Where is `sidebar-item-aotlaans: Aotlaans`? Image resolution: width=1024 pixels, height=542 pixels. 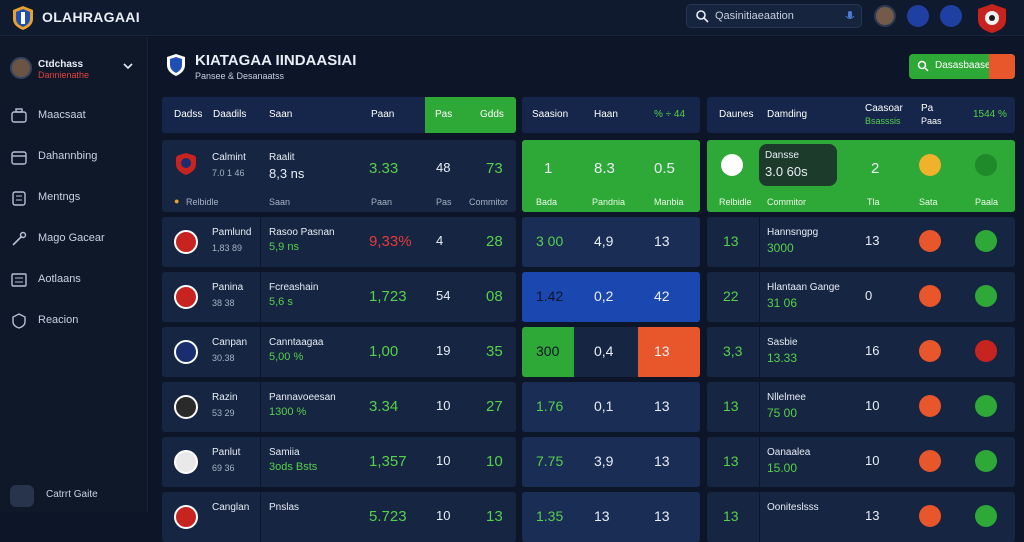
sidebar-item-aotlaans: Aotlaans is located at coordinates (75, 280).